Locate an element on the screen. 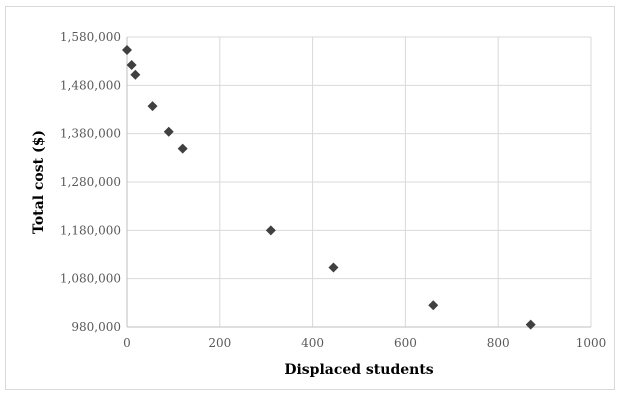 The image size is (620, 394). y-axis-title: Total cost ($) is located at coordinates (39, 182).